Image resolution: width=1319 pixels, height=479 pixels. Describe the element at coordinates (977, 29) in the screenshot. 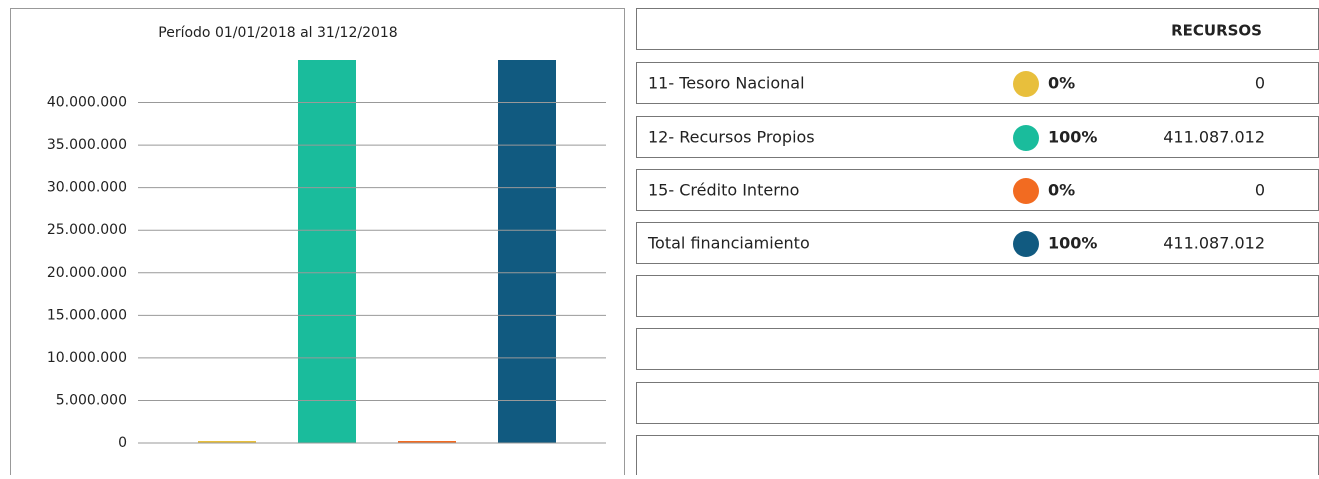

I see `table-header` at that location.